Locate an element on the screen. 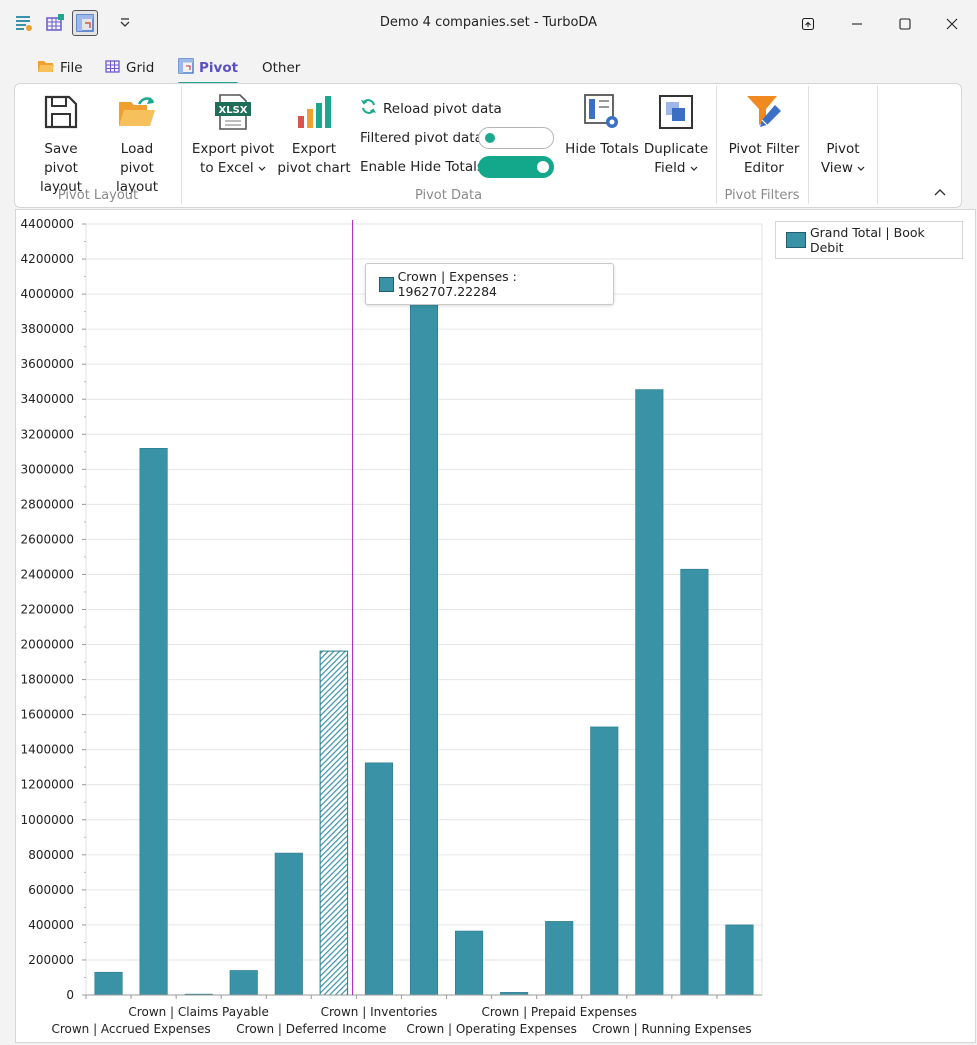 The image size is (977, 1045). export-pivot-excel-line2-text: to Excel is located at coordinates (227, 168).